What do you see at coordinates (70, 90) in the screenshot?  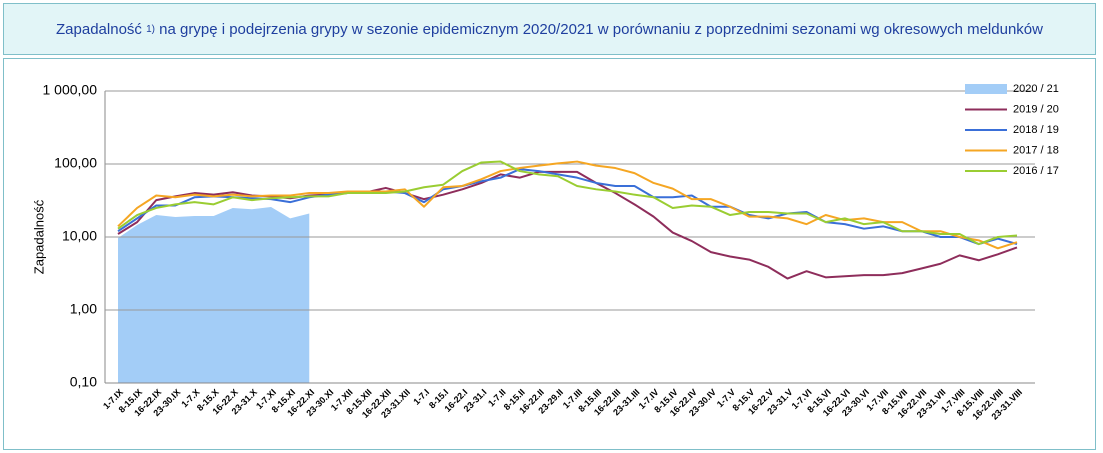 I see `y-tick-label: 1 000,00` at bounding box center [70, 90].